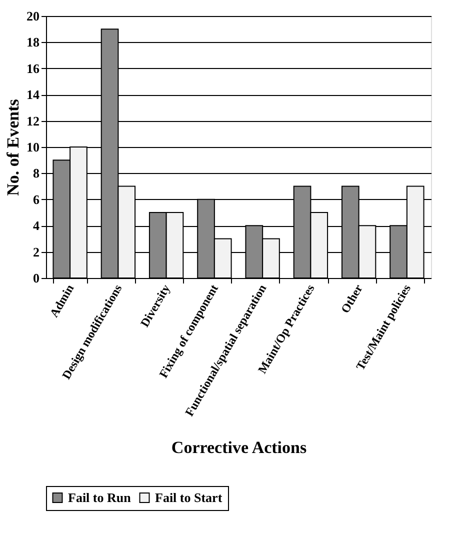  Describe the element at coordinates (33, 94) in the screenshot. I see `y-tick-label: 14` at that location.